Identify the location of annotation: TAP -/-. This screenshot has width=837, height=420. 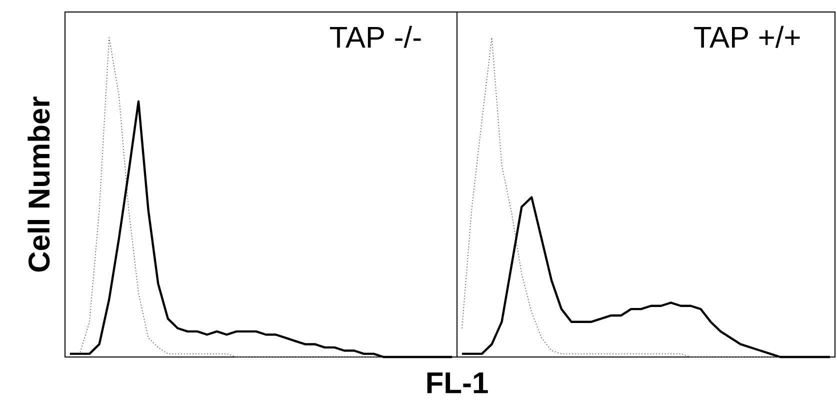
(375, 37).